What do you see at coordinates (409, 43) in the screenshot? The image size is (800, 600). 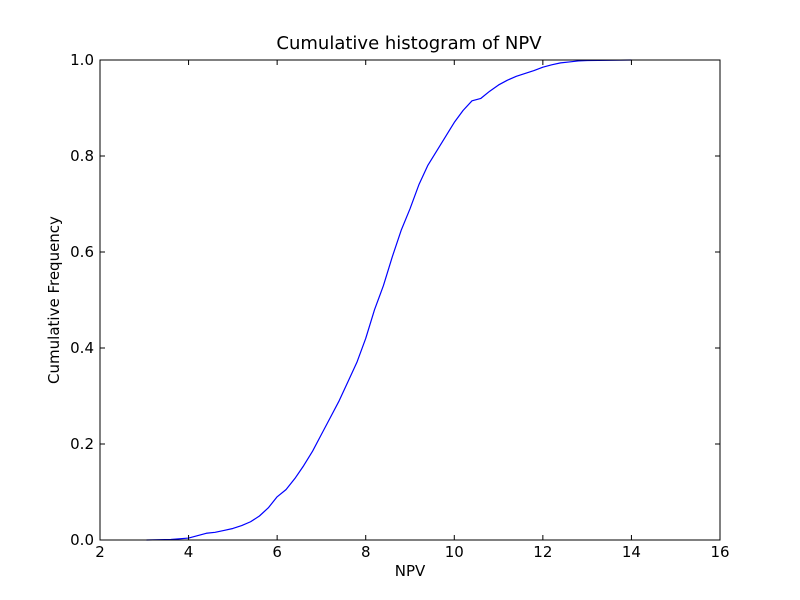 I see `chart-title: Cumulative histogram of NPV` at bounding box center [409, 43].